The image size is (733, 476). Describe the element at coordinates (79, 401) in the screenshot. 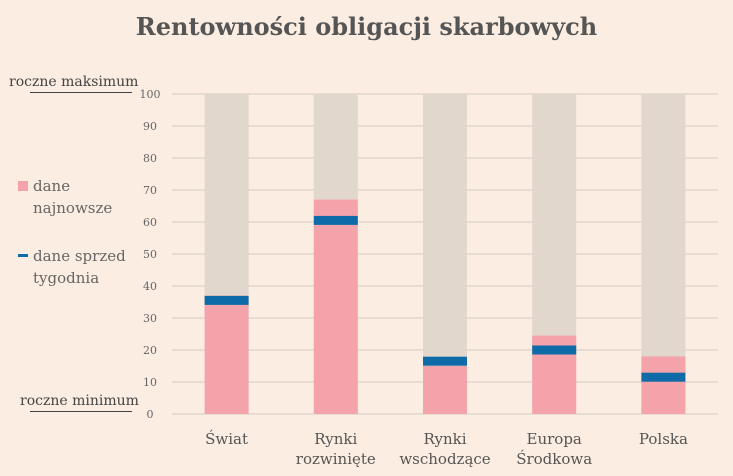

I see `bottom-marker-label: roczne minimum` at that location.